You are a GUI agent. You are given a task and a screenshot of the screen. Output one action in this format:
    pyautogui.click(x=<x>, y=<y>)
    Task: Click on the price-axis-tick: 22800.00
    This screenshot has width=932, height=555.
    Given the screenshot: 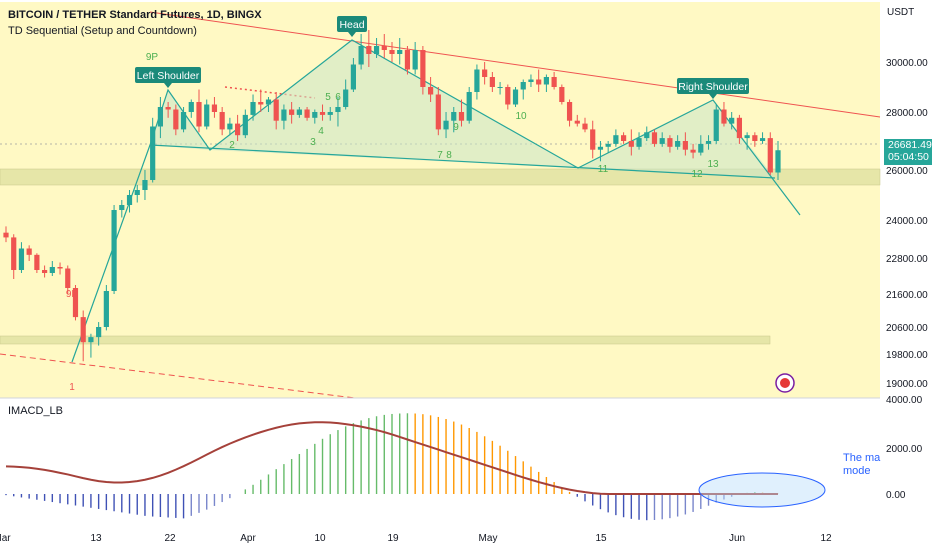 What is the action you would take?
    pyautogui.click(x=907, y=259)
    